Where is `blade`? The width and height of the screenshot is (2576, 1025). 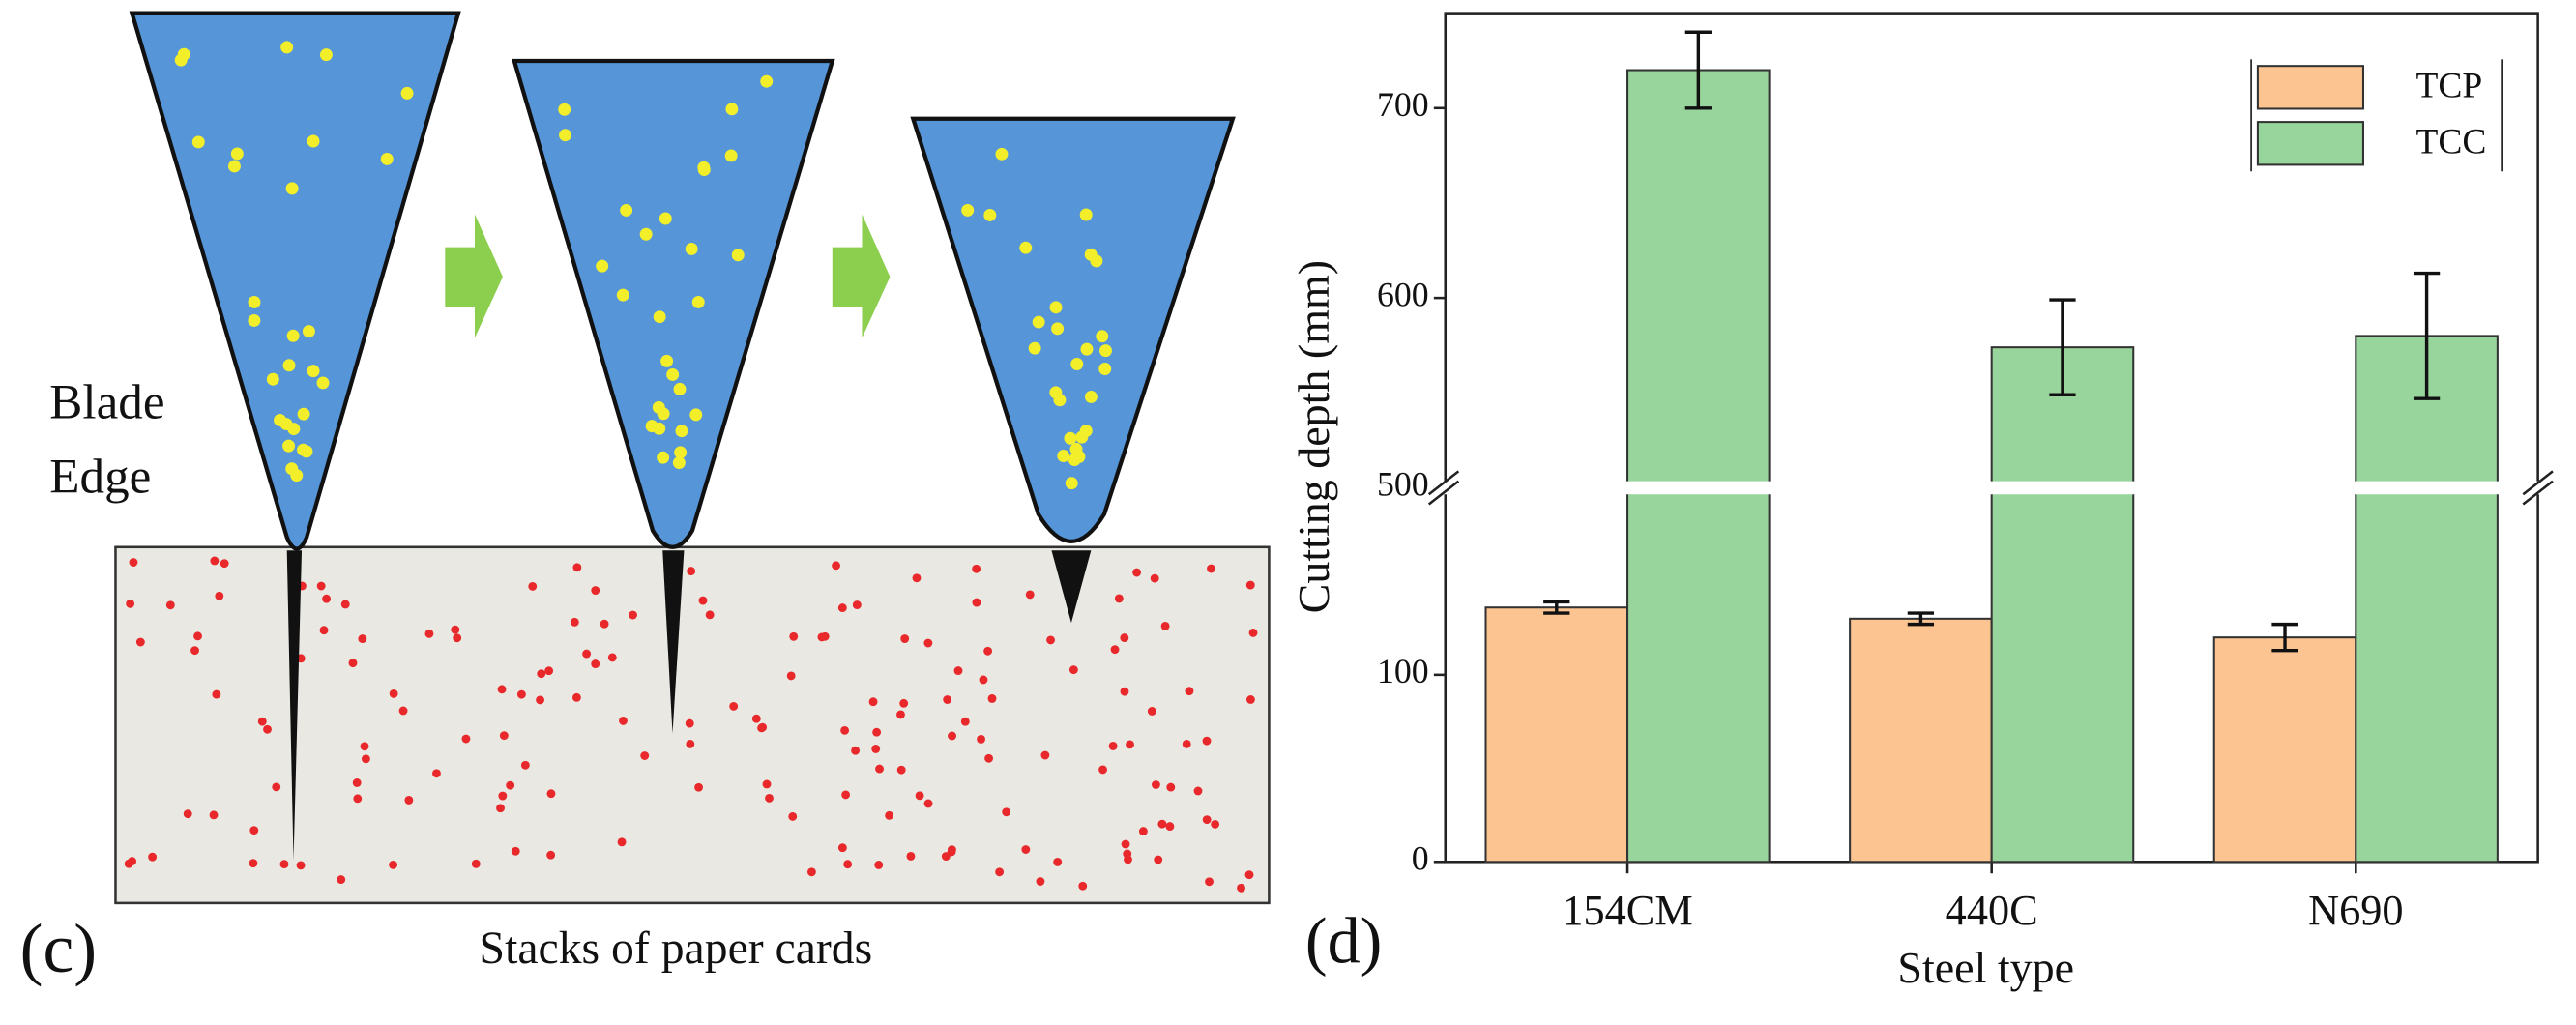 blade is located at coordinates (1073, 329).